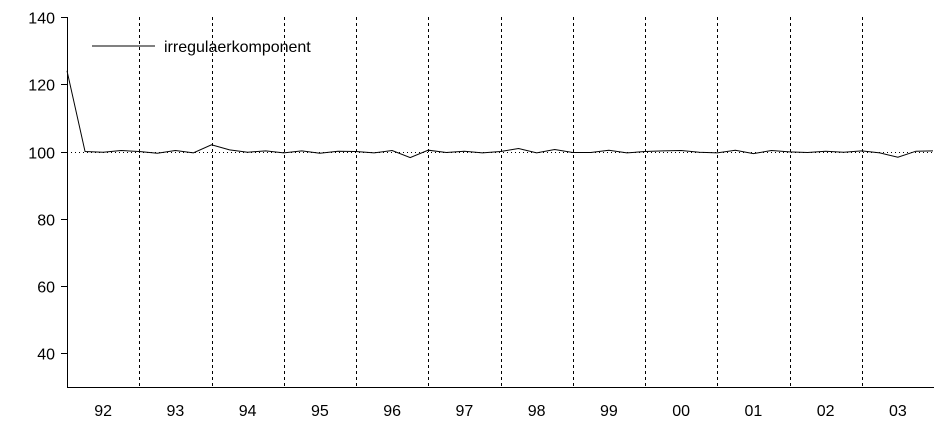 Image resolution: width=934 pixels, height=424 pixels. What do you see at coordinates (248, 411) in the screenshot?
I see `x-tick-label-94: 94` at bounding box center [248, 411].